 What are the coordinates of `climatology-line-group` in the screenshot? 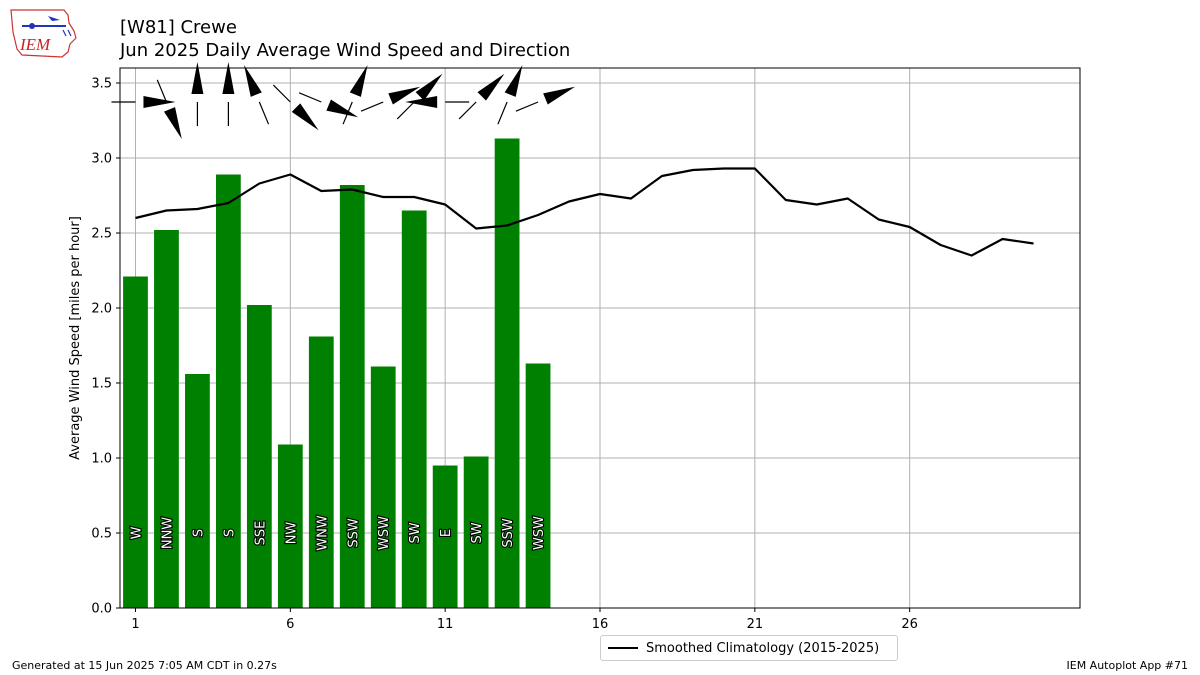 It's located at (584, 212).